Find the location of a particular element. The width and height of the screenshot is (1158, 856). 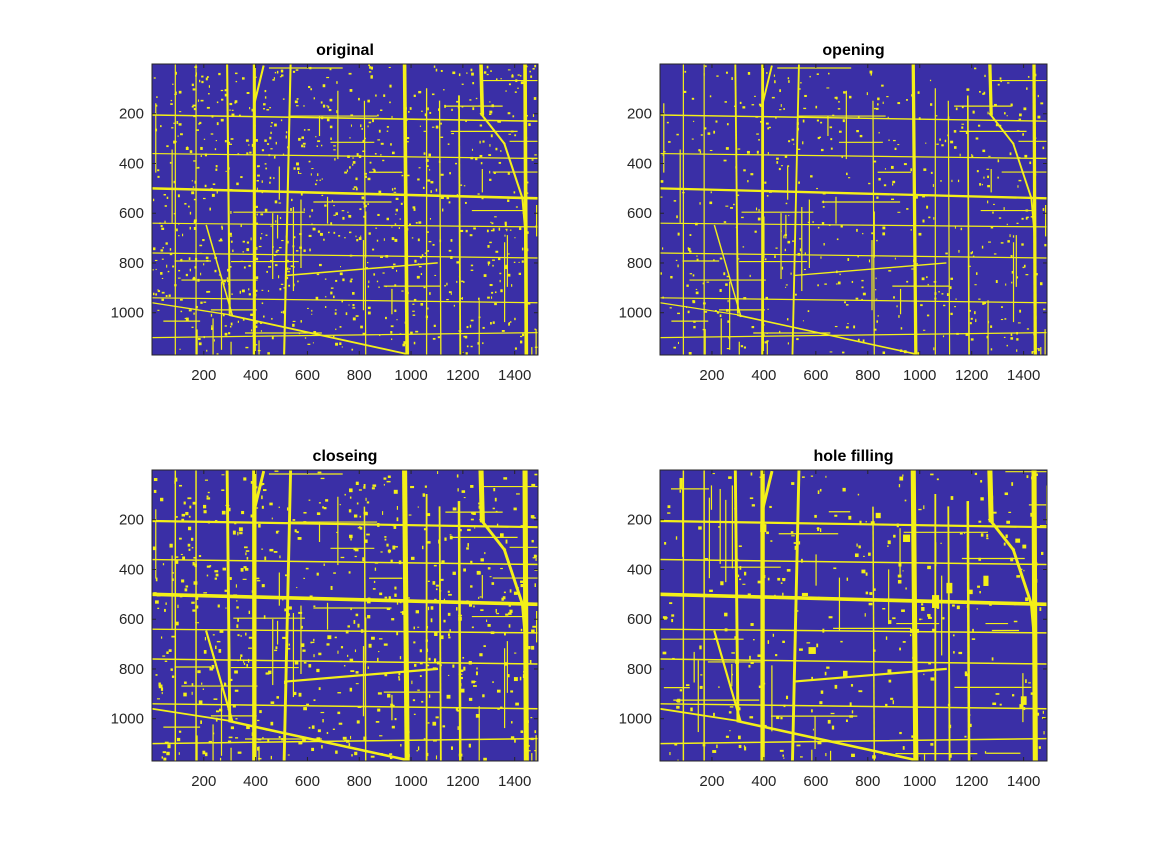

x-tick-label: 1400 is located at coordinates (1023, 781).